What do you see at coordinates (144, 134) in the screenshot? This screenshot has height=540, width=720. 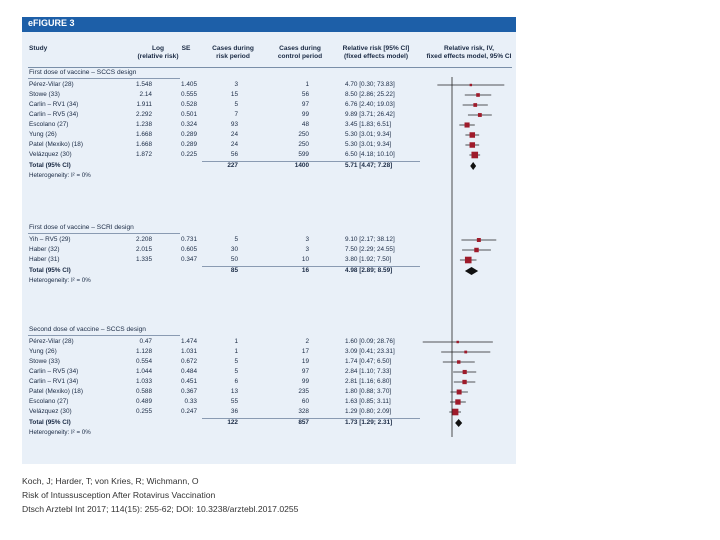 I see `log-rr-value: 1.668` at bounding box center [144, 134].